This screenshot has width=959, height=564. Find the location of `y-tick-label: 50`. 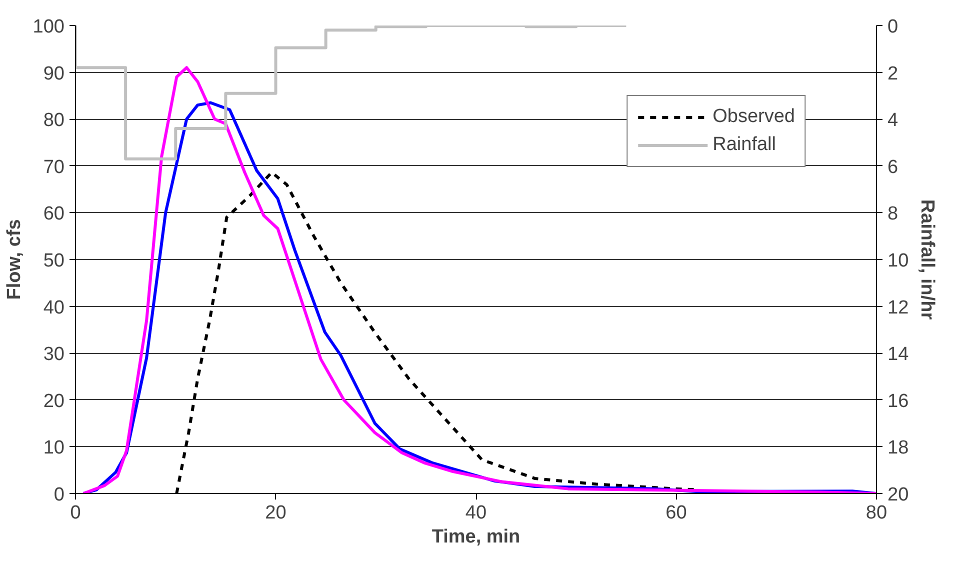

y-tick-label: 50 is located at coordinates (54, 261).